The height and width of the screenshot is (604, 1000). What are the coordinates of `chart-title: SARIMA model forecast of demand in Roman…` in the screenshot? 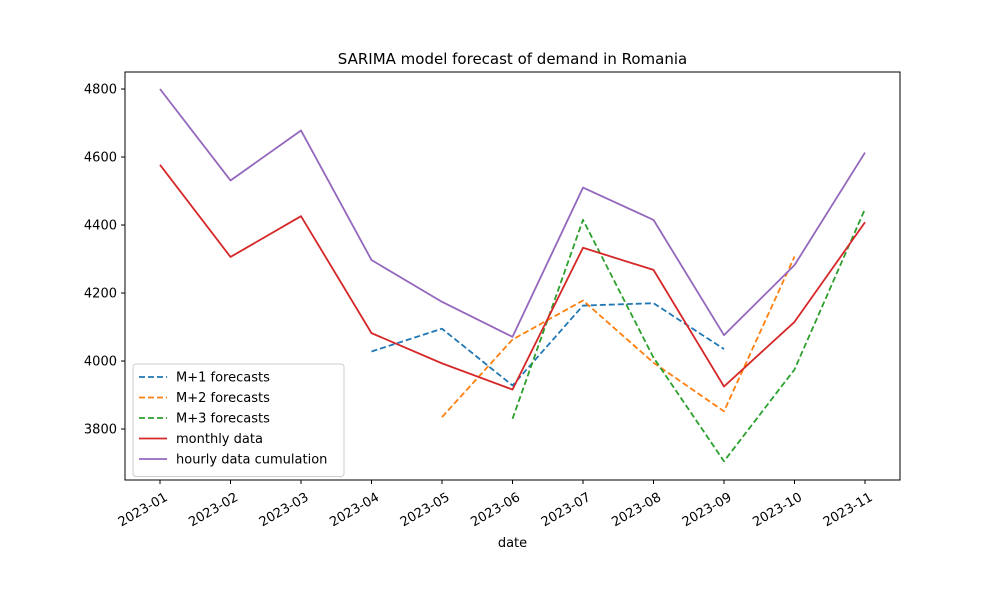 It's located at (512, 59).